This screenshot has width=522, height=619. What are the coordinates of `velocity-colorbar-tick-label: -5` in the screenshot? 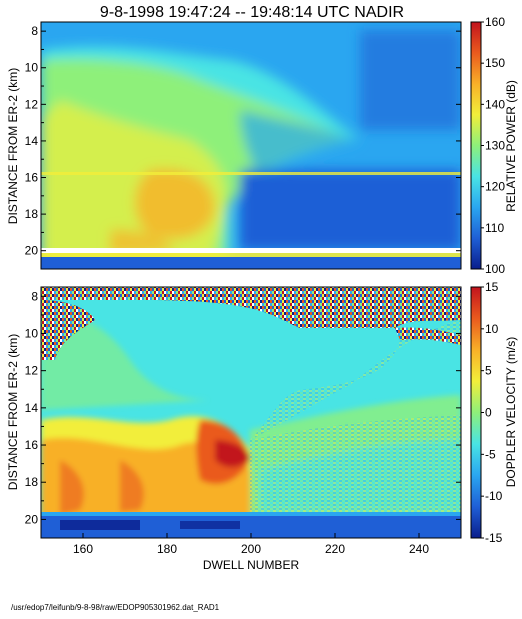 It's located at (490, 454).